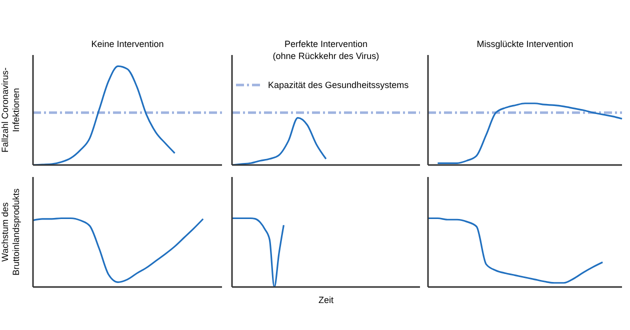 Image resolution: width=630 pixels, height=330 pixels. I want to click on y-axis-title: Wachstum des Bruttoinlandsprodukts, so click(11, 232).